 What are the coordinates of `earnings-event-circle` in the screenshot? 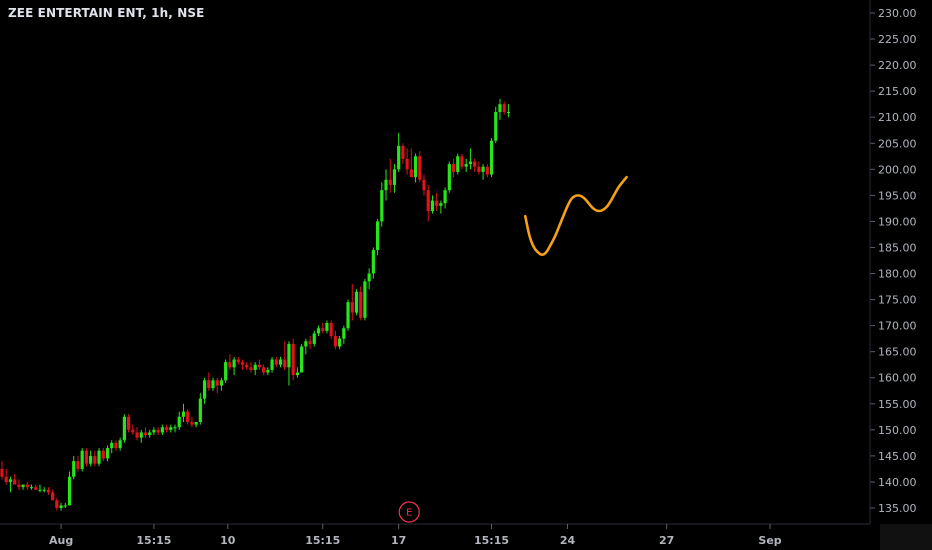 It's located at (409, 512).